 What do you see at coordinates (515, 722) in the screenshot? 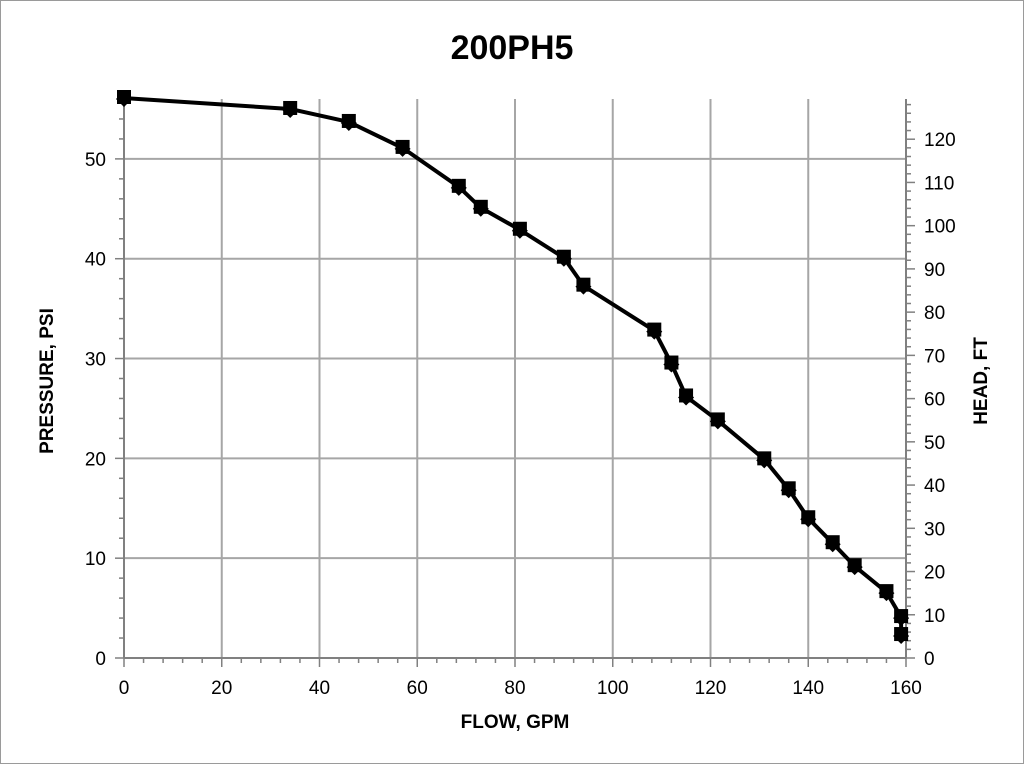
I see `x-axis-title: FLOW, GPM` at bounding box center [515, 722].